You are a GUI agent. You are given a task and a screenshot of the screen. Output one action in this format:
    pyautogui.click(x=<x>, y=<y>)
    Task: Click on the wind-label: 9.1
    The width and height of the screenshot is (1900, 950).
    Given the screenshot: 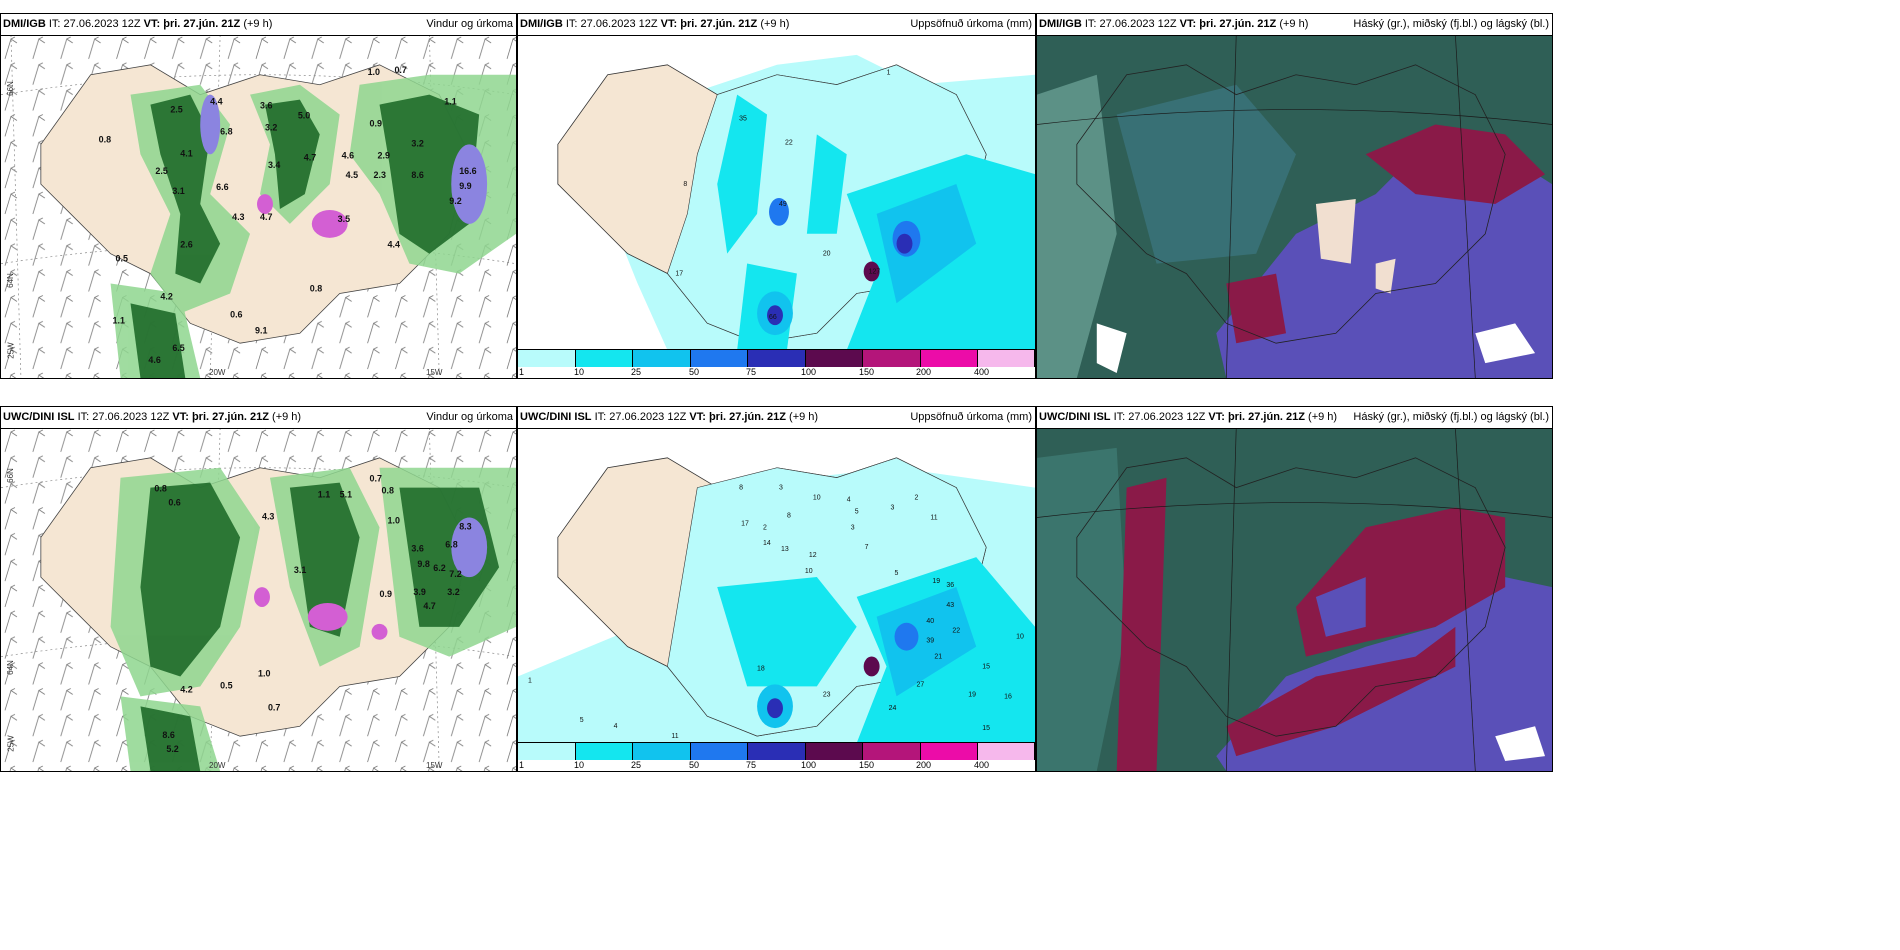 What is the action you would take?
    pyautogui.click(x=261, y=330)
    